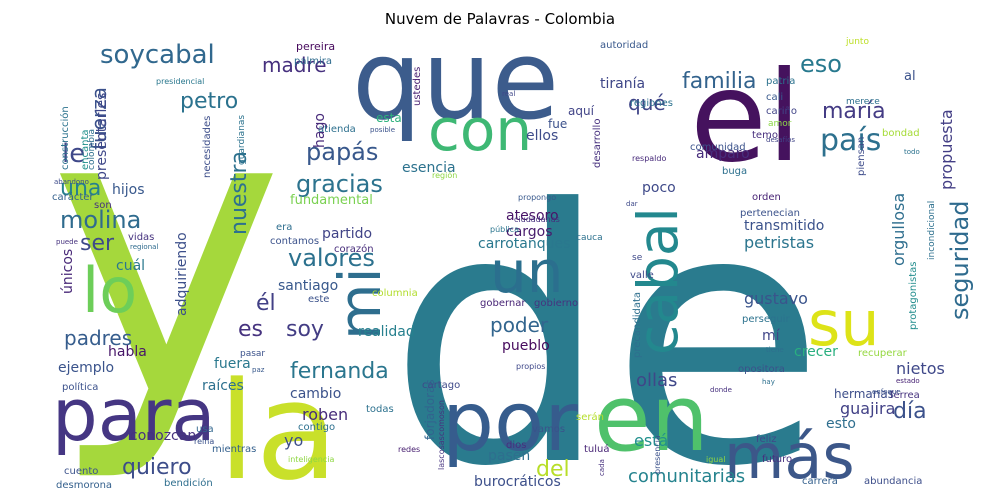 The height and width of the screenshot is (500, 1000). What do you see at coordinates (209, 101) in the screenshot?
I see `word-petro: petro` at bounding box center [209, 101].